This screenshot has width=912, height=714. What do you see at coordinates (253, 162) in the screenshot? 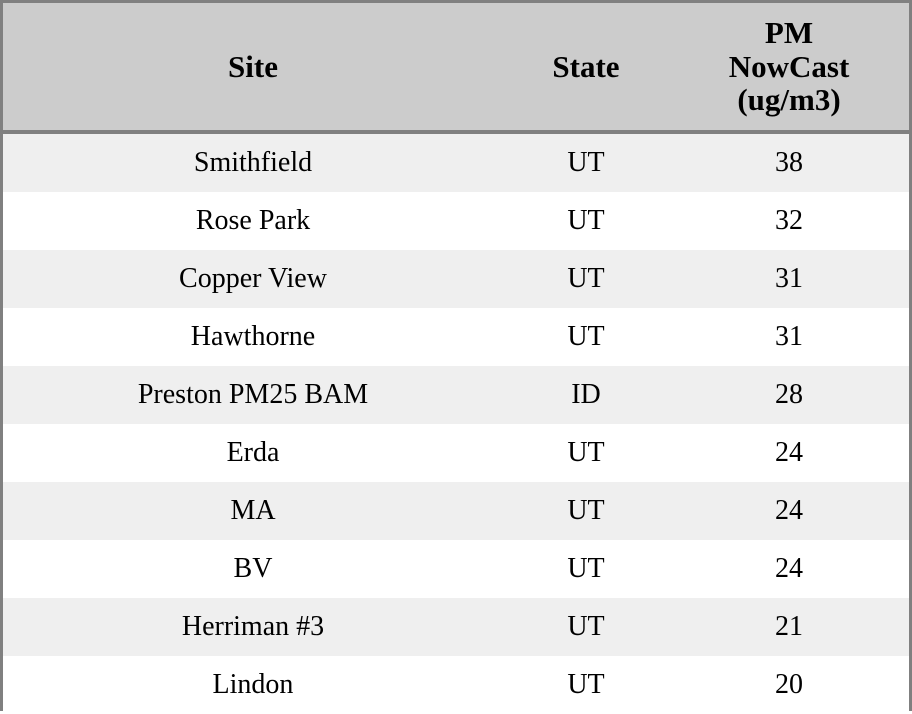
I see `cell-site: Smithfield` at bounding box center [253, 162].